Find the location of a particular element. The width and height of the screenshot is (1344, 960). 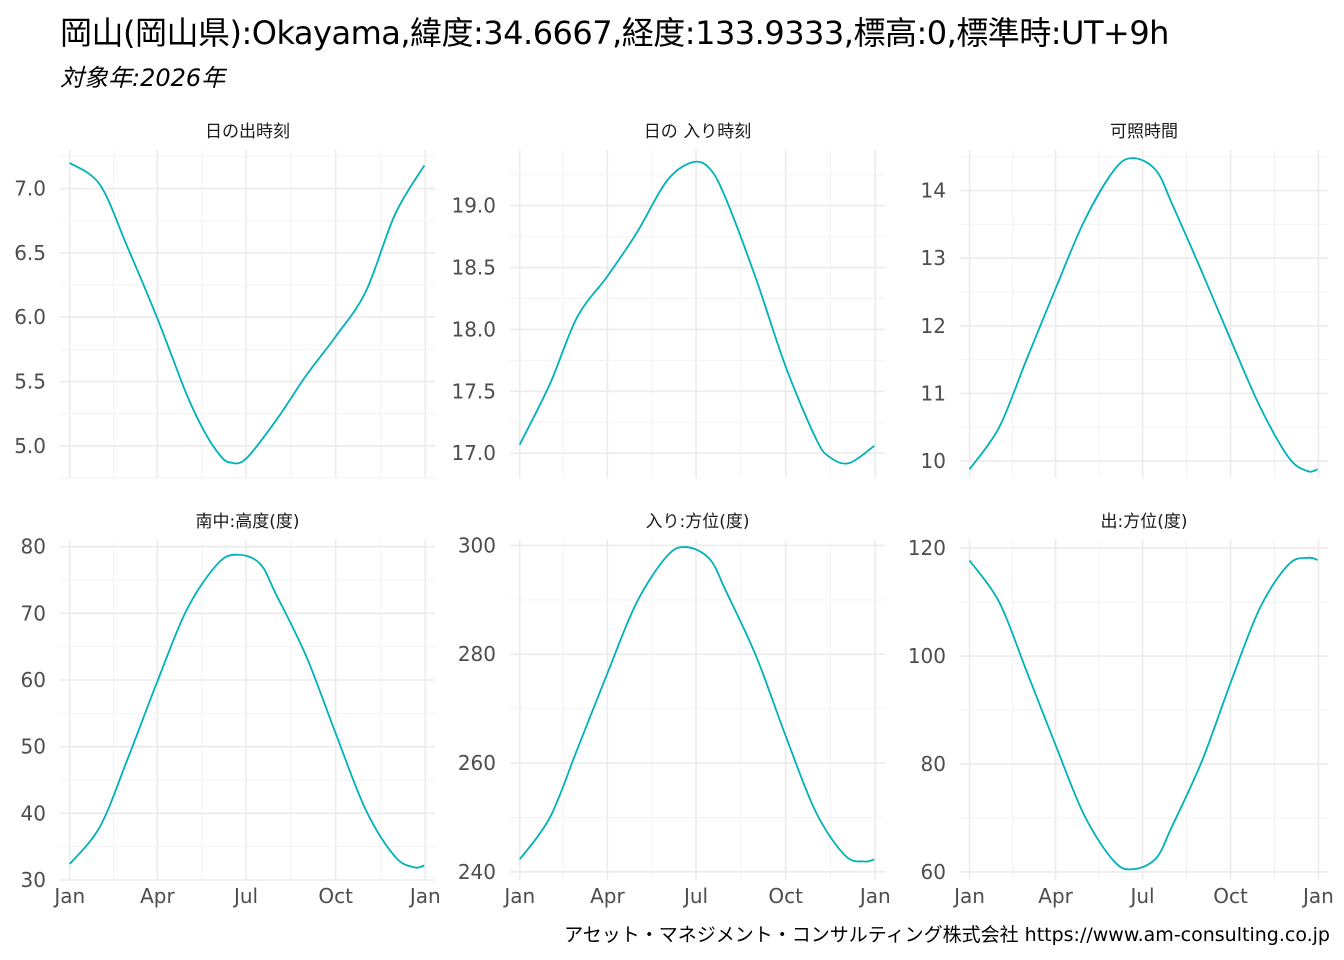

panel-6: 60 80 100 120 出:方位(度) Jan Apr Jul Oct Jan is located at coordinates (1121, 710).